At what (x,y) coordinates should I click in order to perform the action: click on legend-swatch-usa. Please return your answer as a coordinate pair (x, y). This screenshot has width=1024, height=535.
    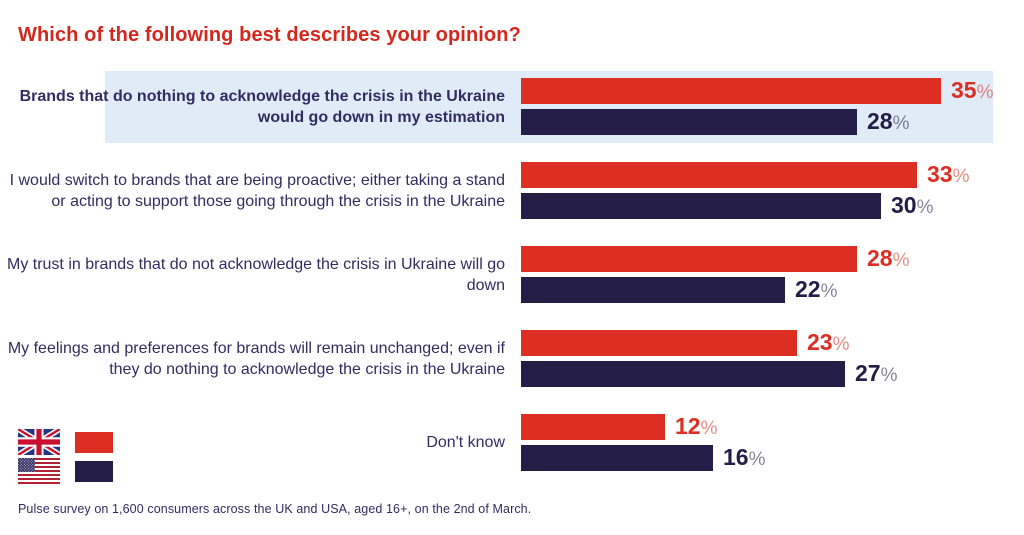
    Looking at the image, I should click on (94, 471).